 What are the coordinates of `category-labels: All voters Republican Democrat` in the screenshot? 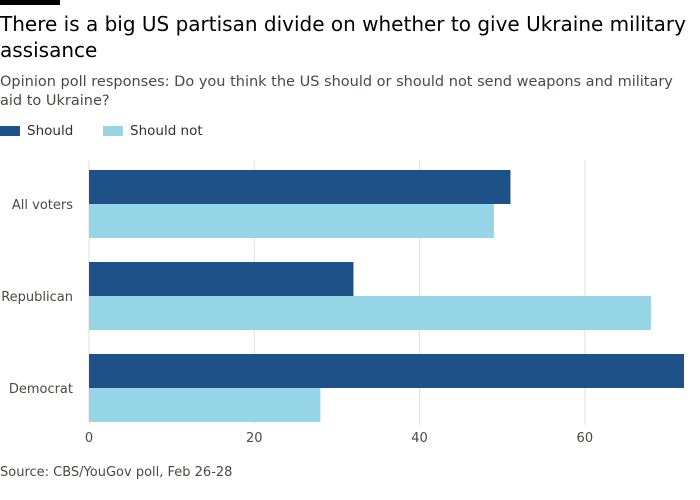 It's located at (37, 297).